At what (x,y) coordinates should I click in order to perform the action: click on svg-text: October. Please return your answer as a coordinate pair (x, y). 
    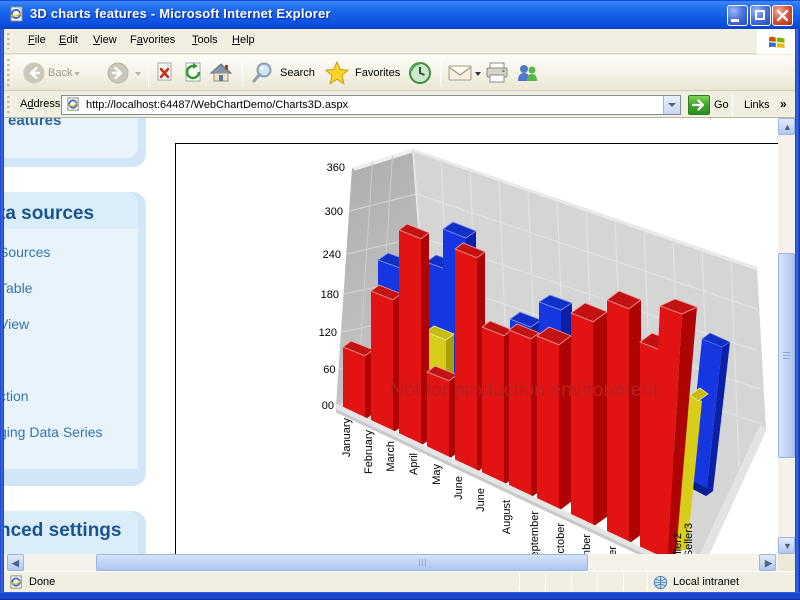
    Looking at the image, I should click on (561, 538).